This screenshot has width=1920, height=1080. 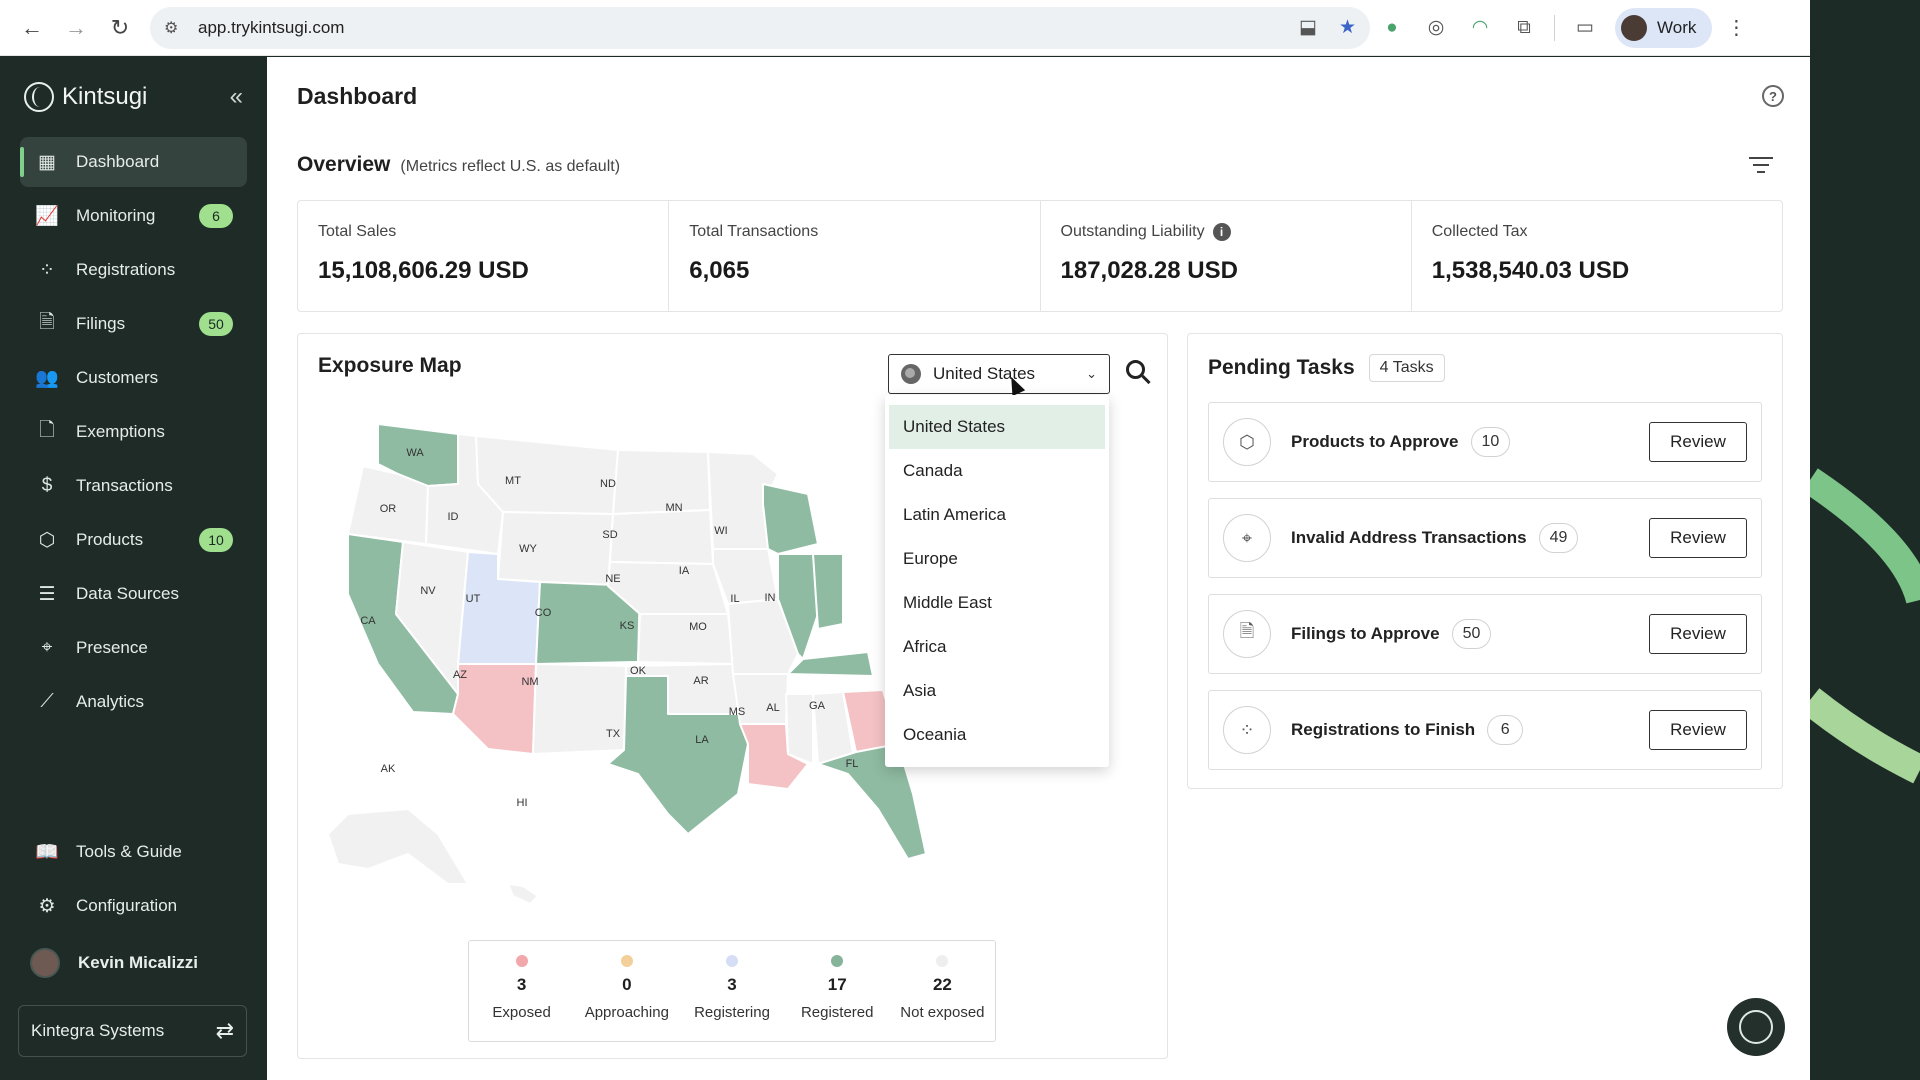 I want to click on transactions-icon: $, so click(x=47, y=485).